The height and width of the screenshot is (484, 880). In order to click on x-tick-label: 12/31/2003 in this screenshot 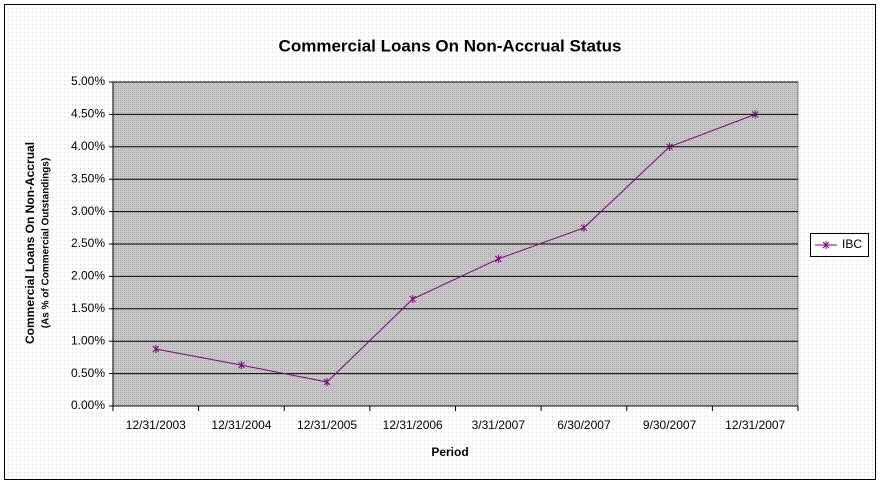, I will do `click(156, 425)`.